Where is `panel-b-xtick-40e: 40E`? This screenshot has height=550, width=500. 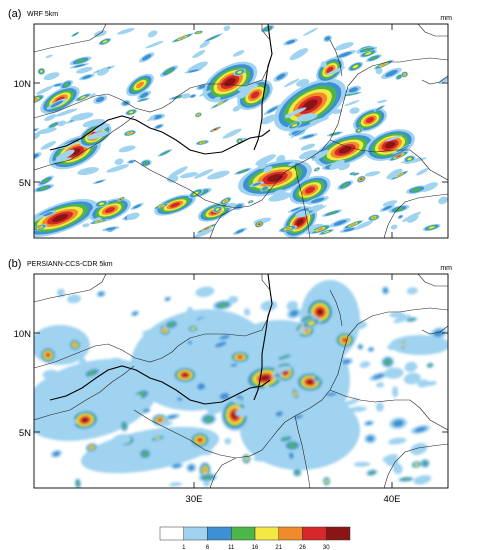
panel-b-xtick-40e: 40E is located at coordinates (392, 499).